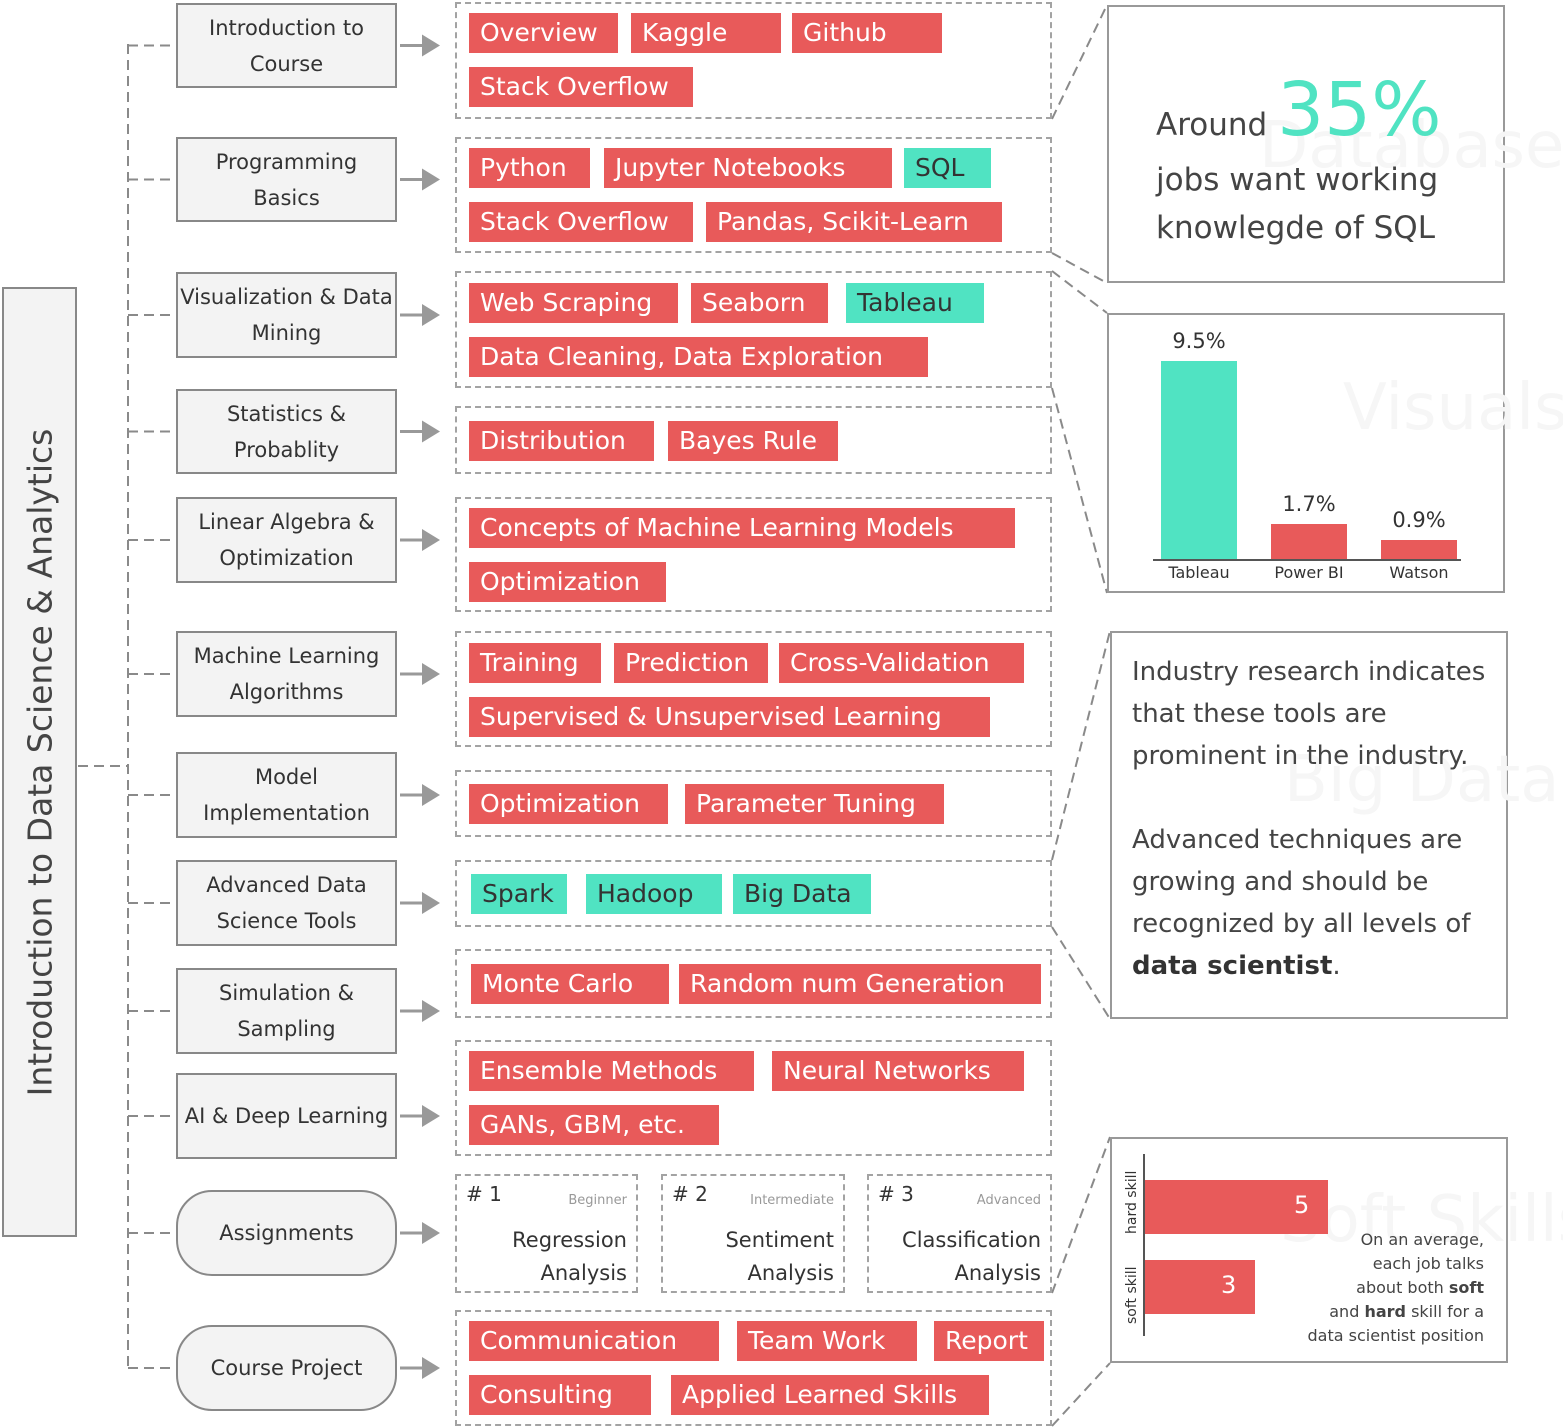 The image size is (1563, 1428). What do you see at coordinates (896, 1194) in the screenshot?
I see `assignment-number: # 3` at bounding box center [896, 1194].